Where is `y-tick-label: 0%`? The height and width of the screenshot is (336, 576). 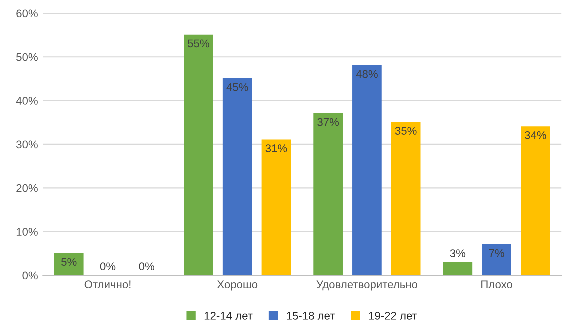
y-tick-label: 0% is located at coordinates (30, 276).